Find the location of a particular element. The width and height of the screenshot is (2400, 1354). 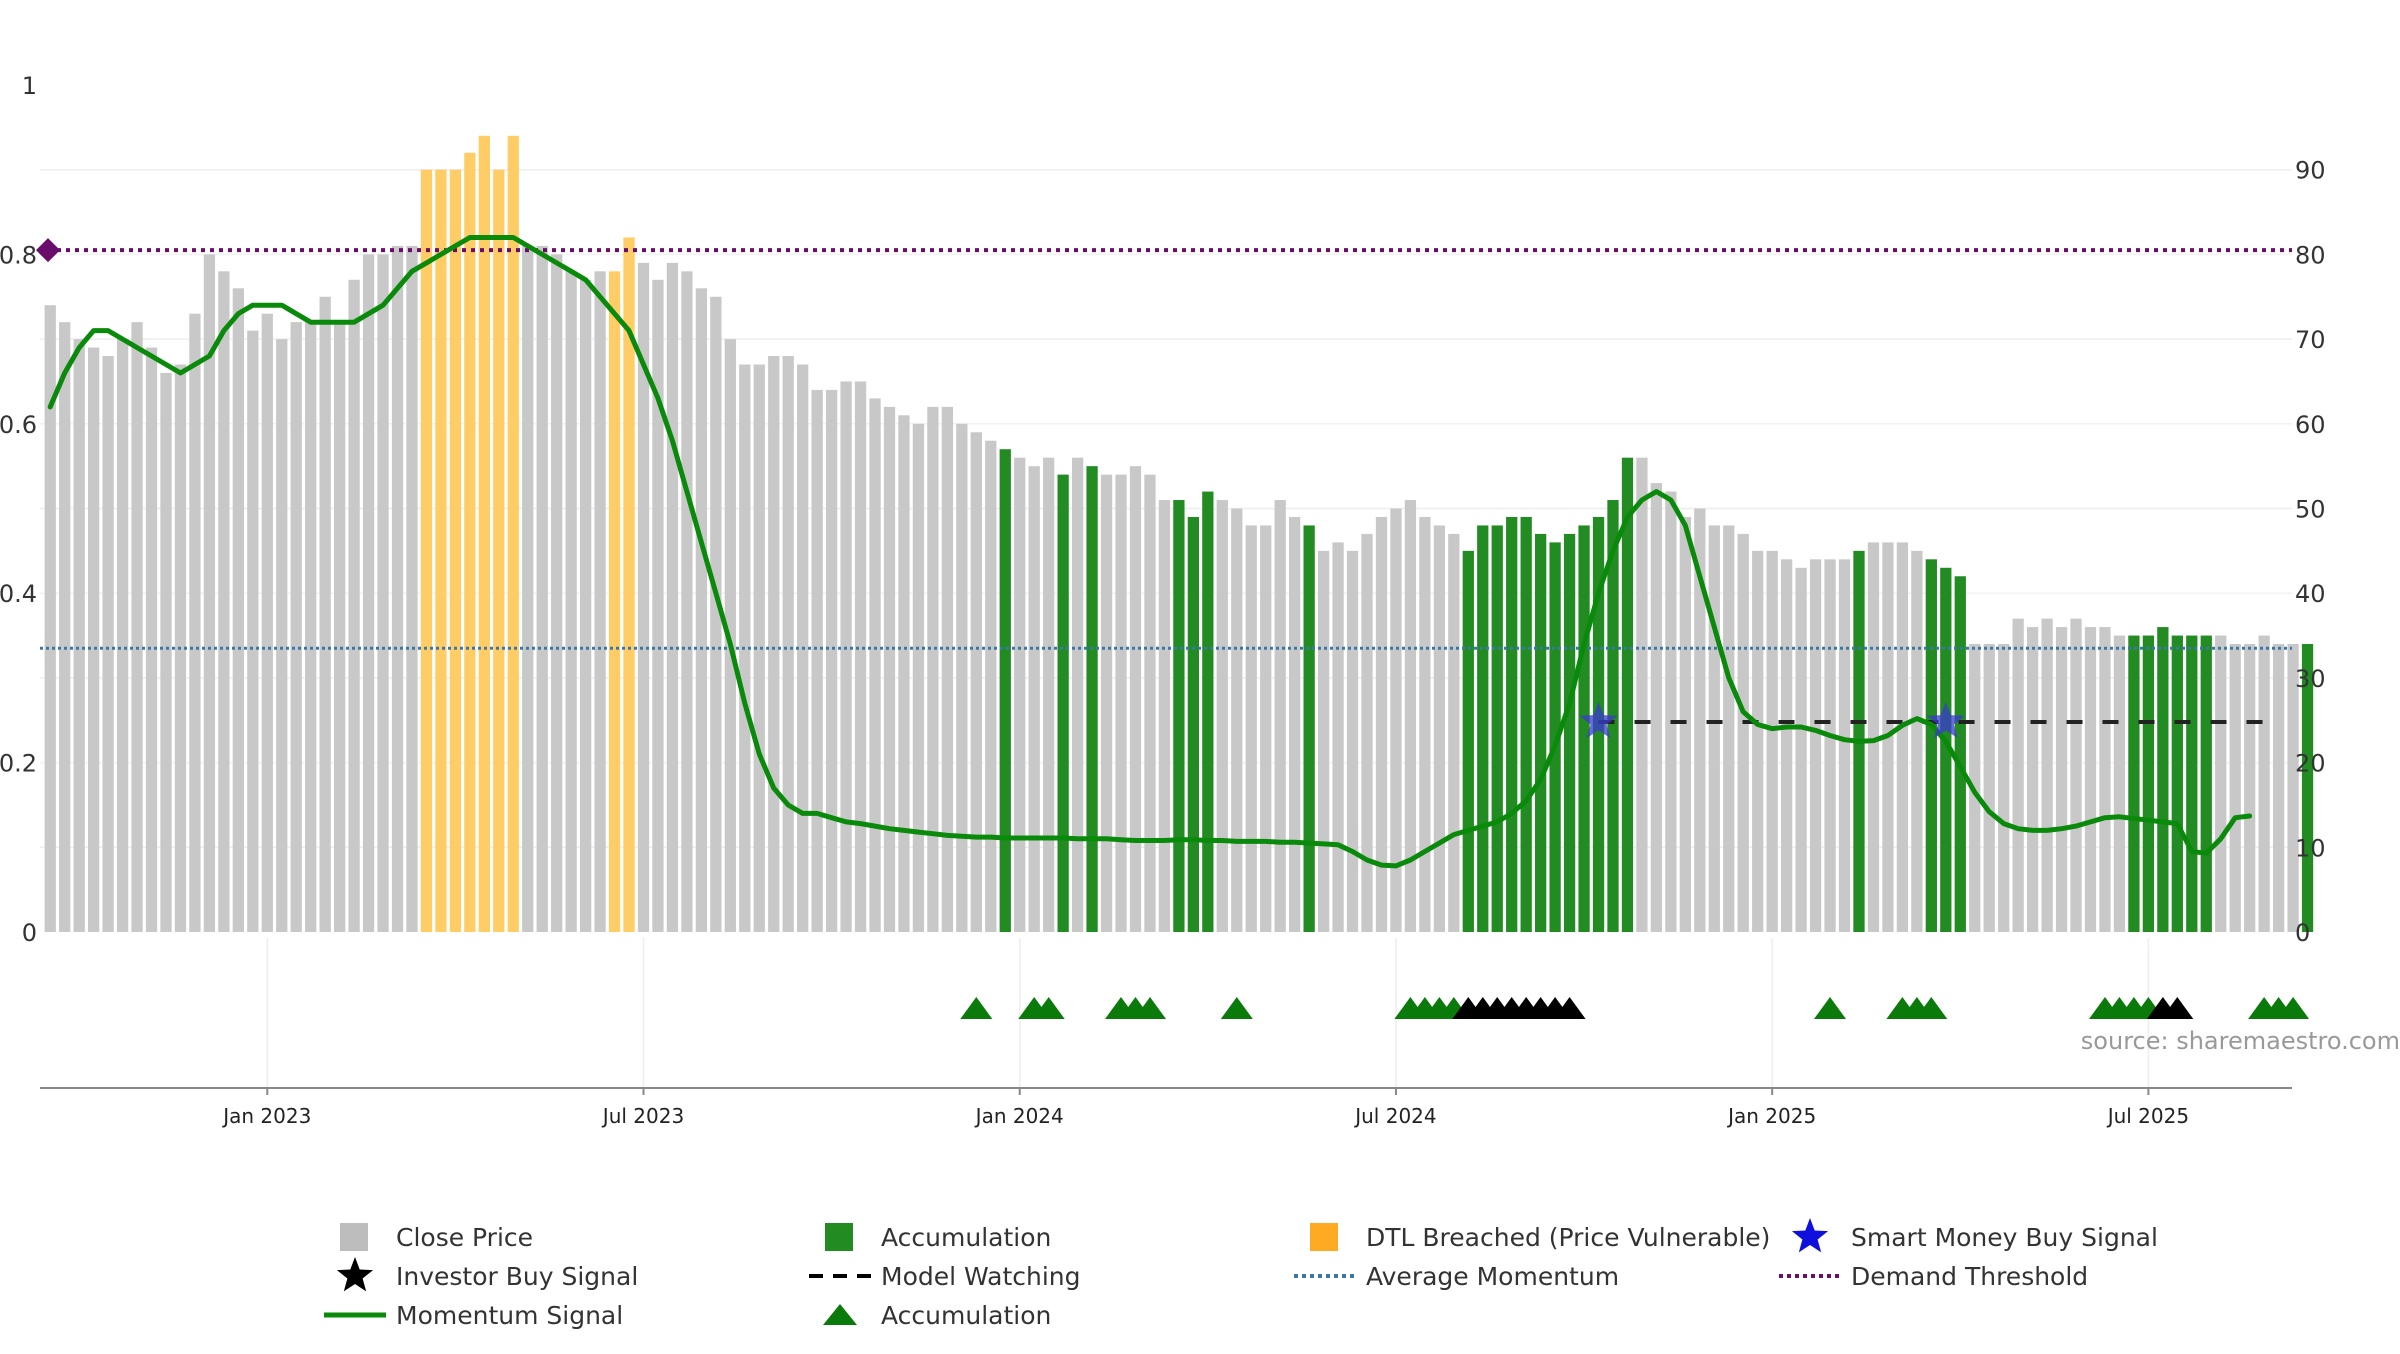

investor-signal-triangle is located at coordinates (2177, 1008).